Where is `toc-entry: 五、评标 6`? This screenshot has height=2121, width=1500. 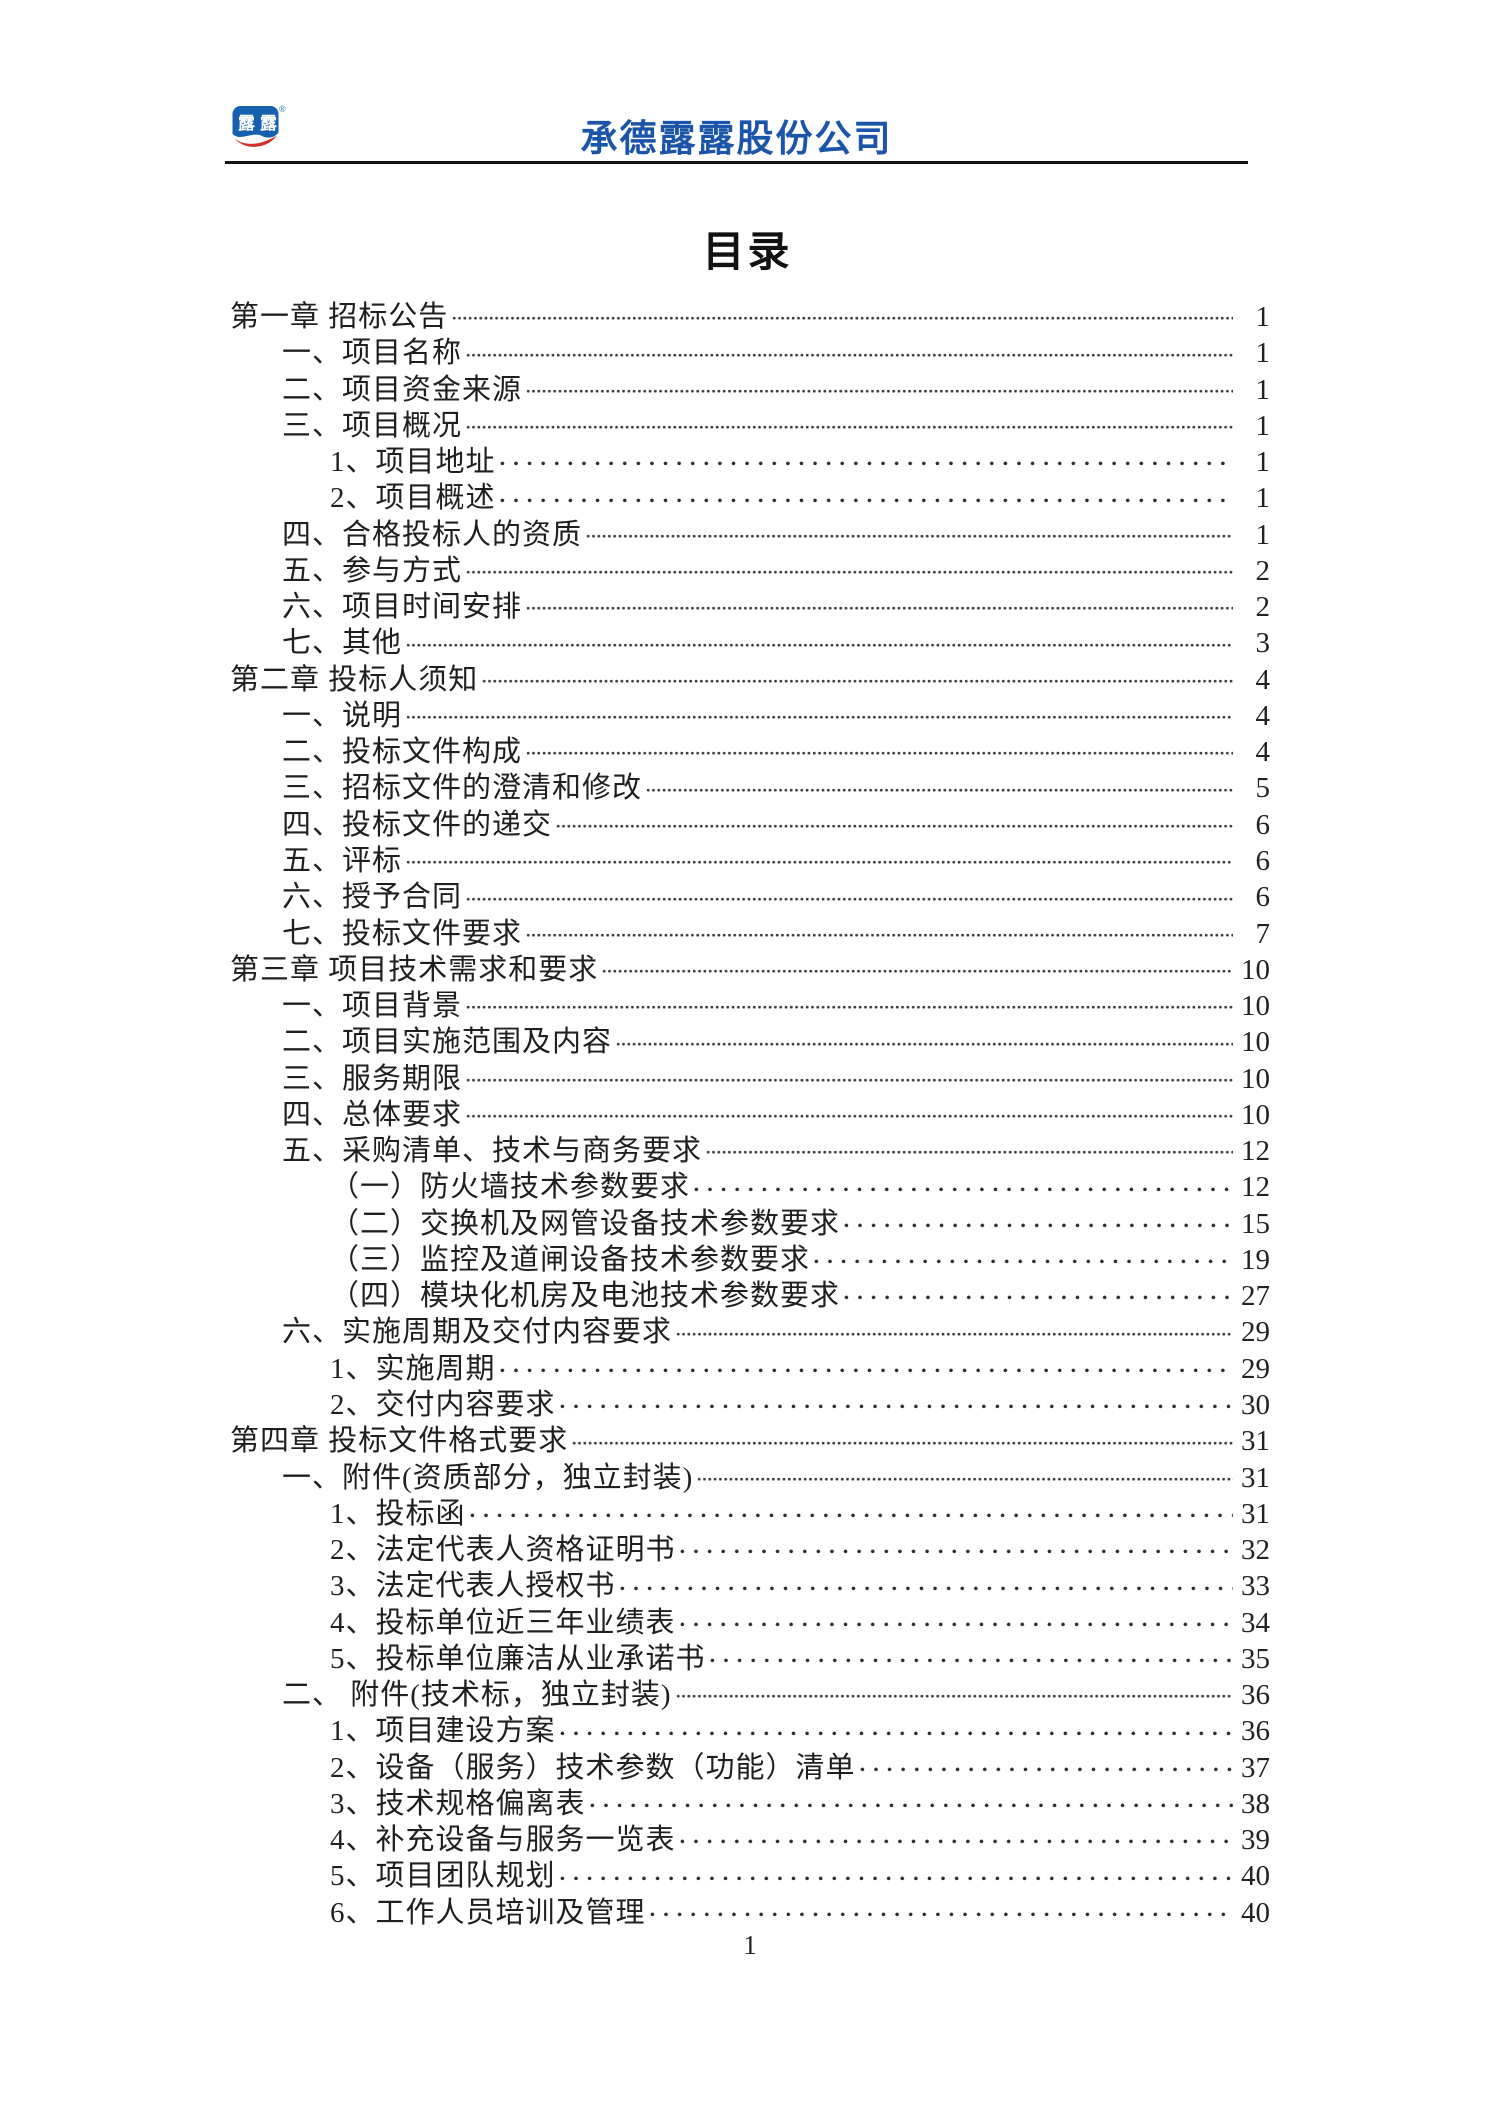 toc-entry: 五、评标 6 is located at coordinates (747, 857).